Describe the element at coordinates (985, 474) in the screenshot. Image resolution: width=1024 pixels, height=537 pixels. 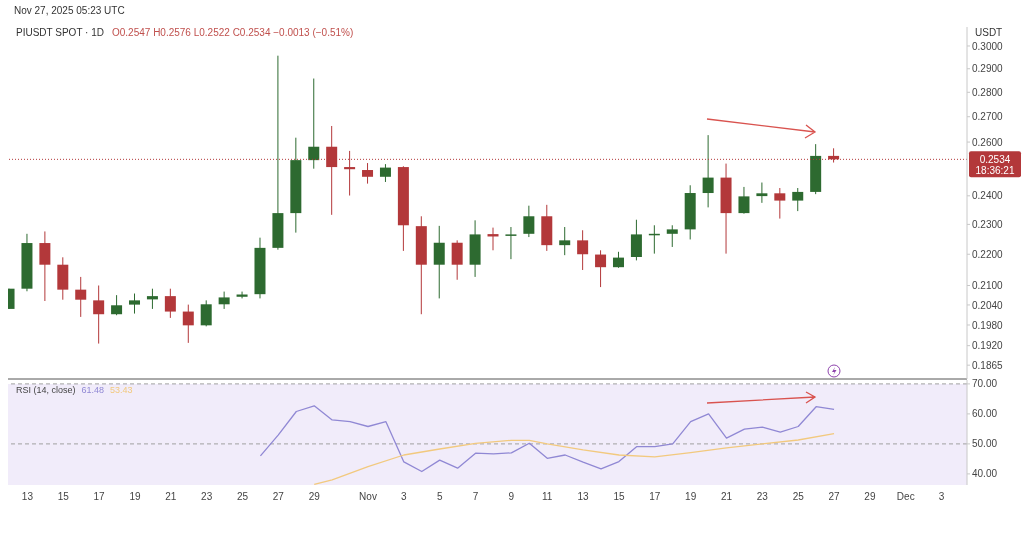
I see `y-tick-label: 40.00` at that location.